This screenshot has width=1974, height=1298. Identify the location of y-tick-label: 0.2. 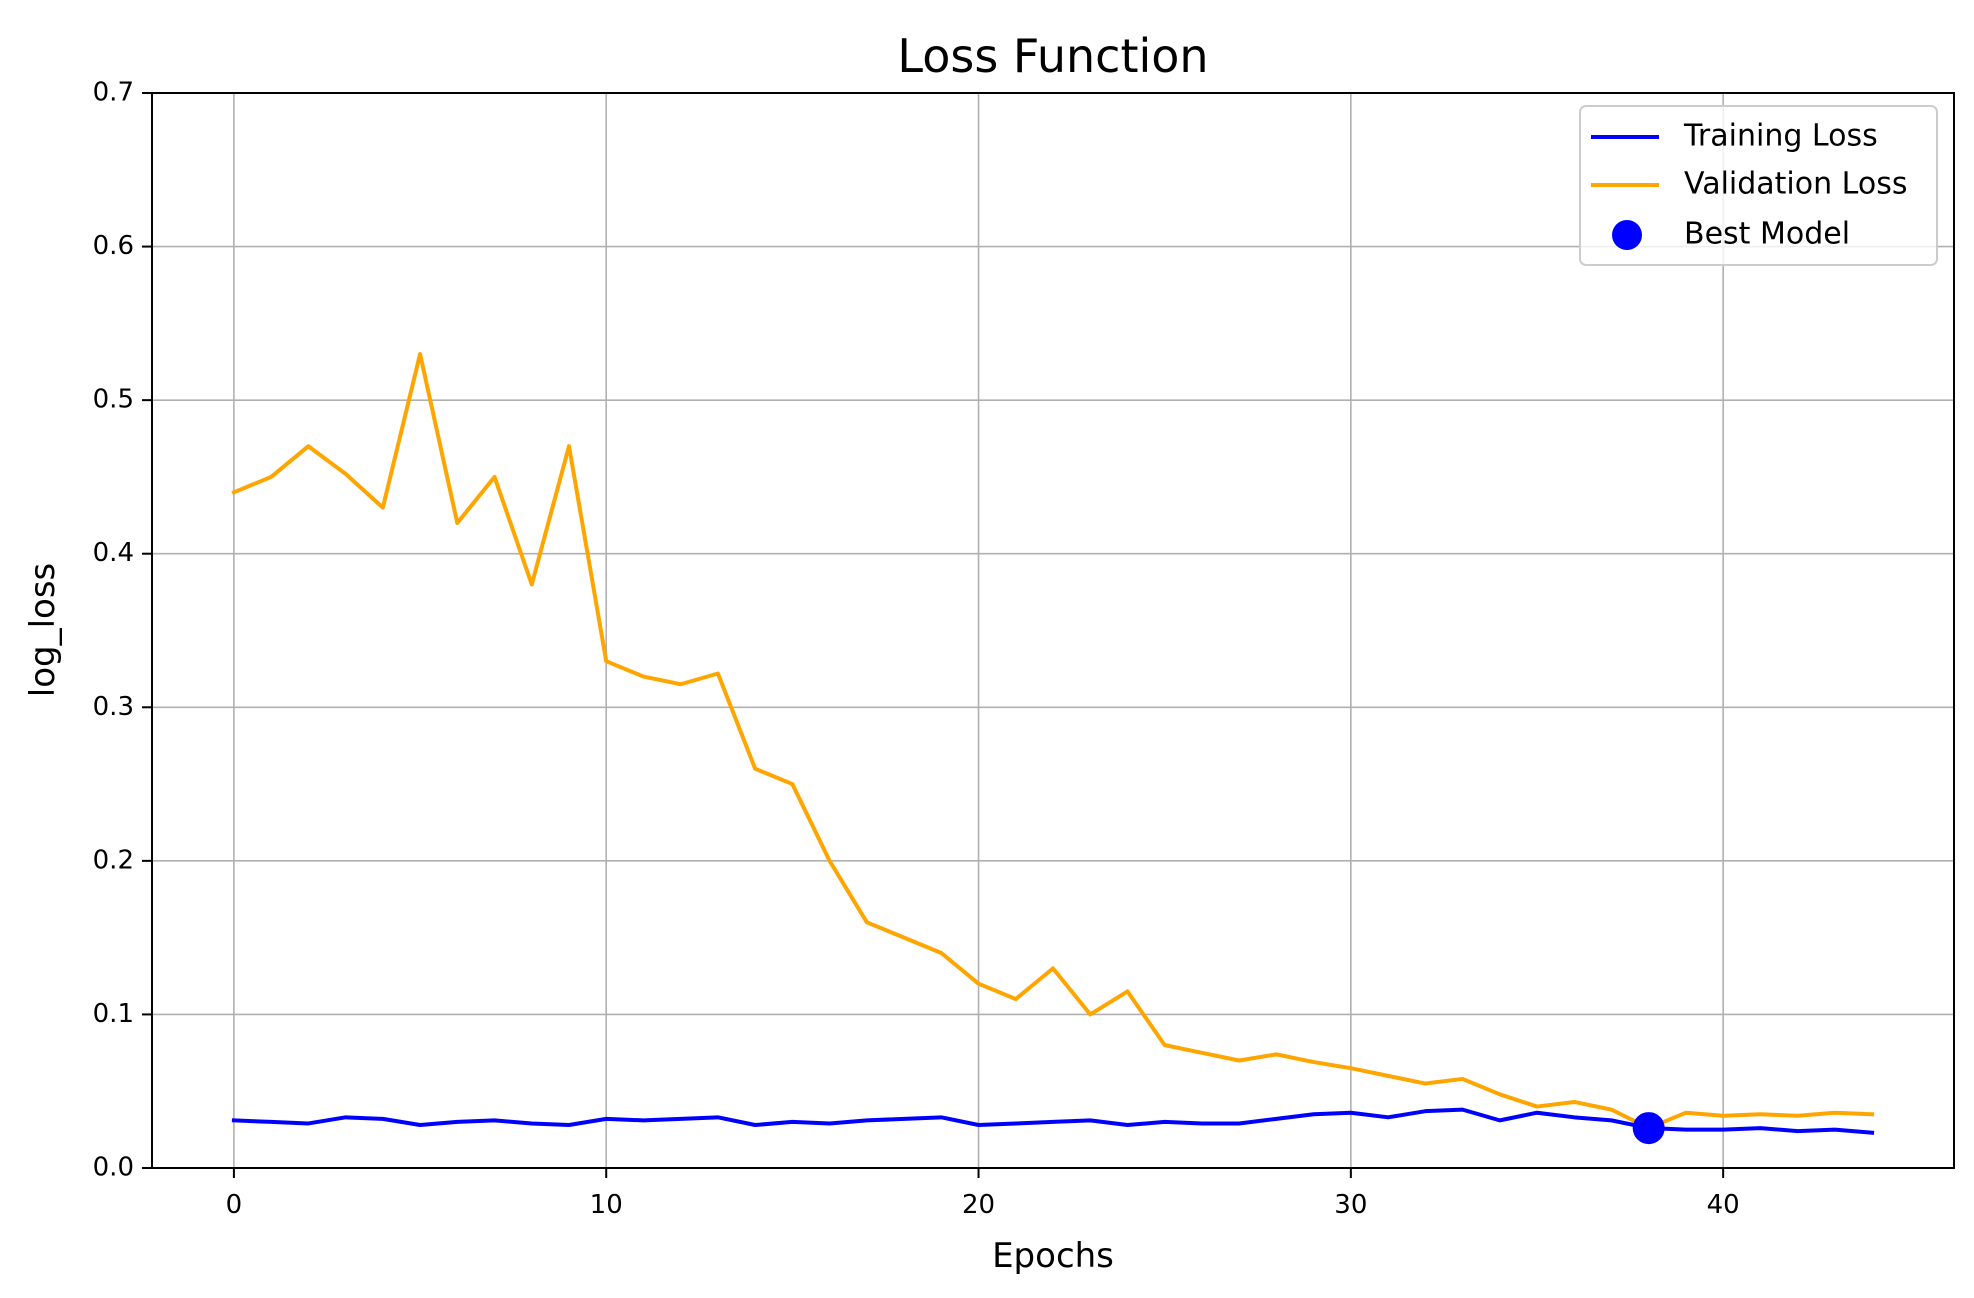
(113, 860).